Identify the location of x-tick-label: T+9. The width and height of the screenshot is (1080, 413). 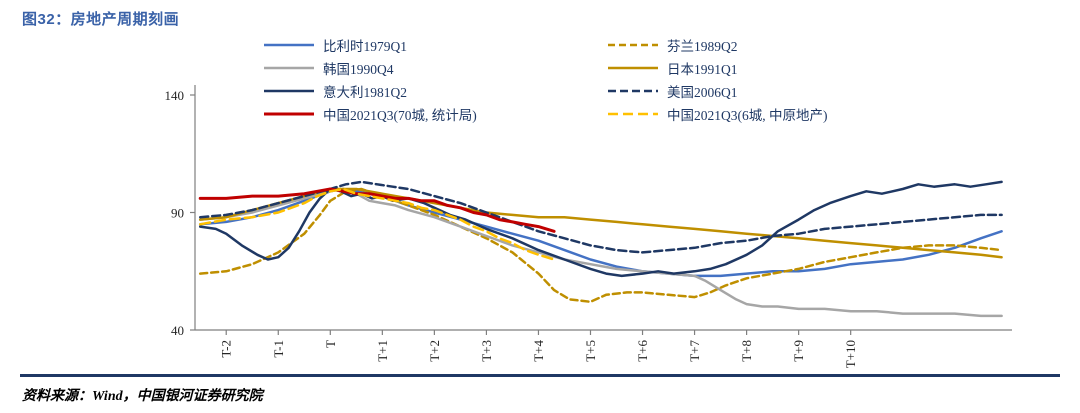
(798, 351).